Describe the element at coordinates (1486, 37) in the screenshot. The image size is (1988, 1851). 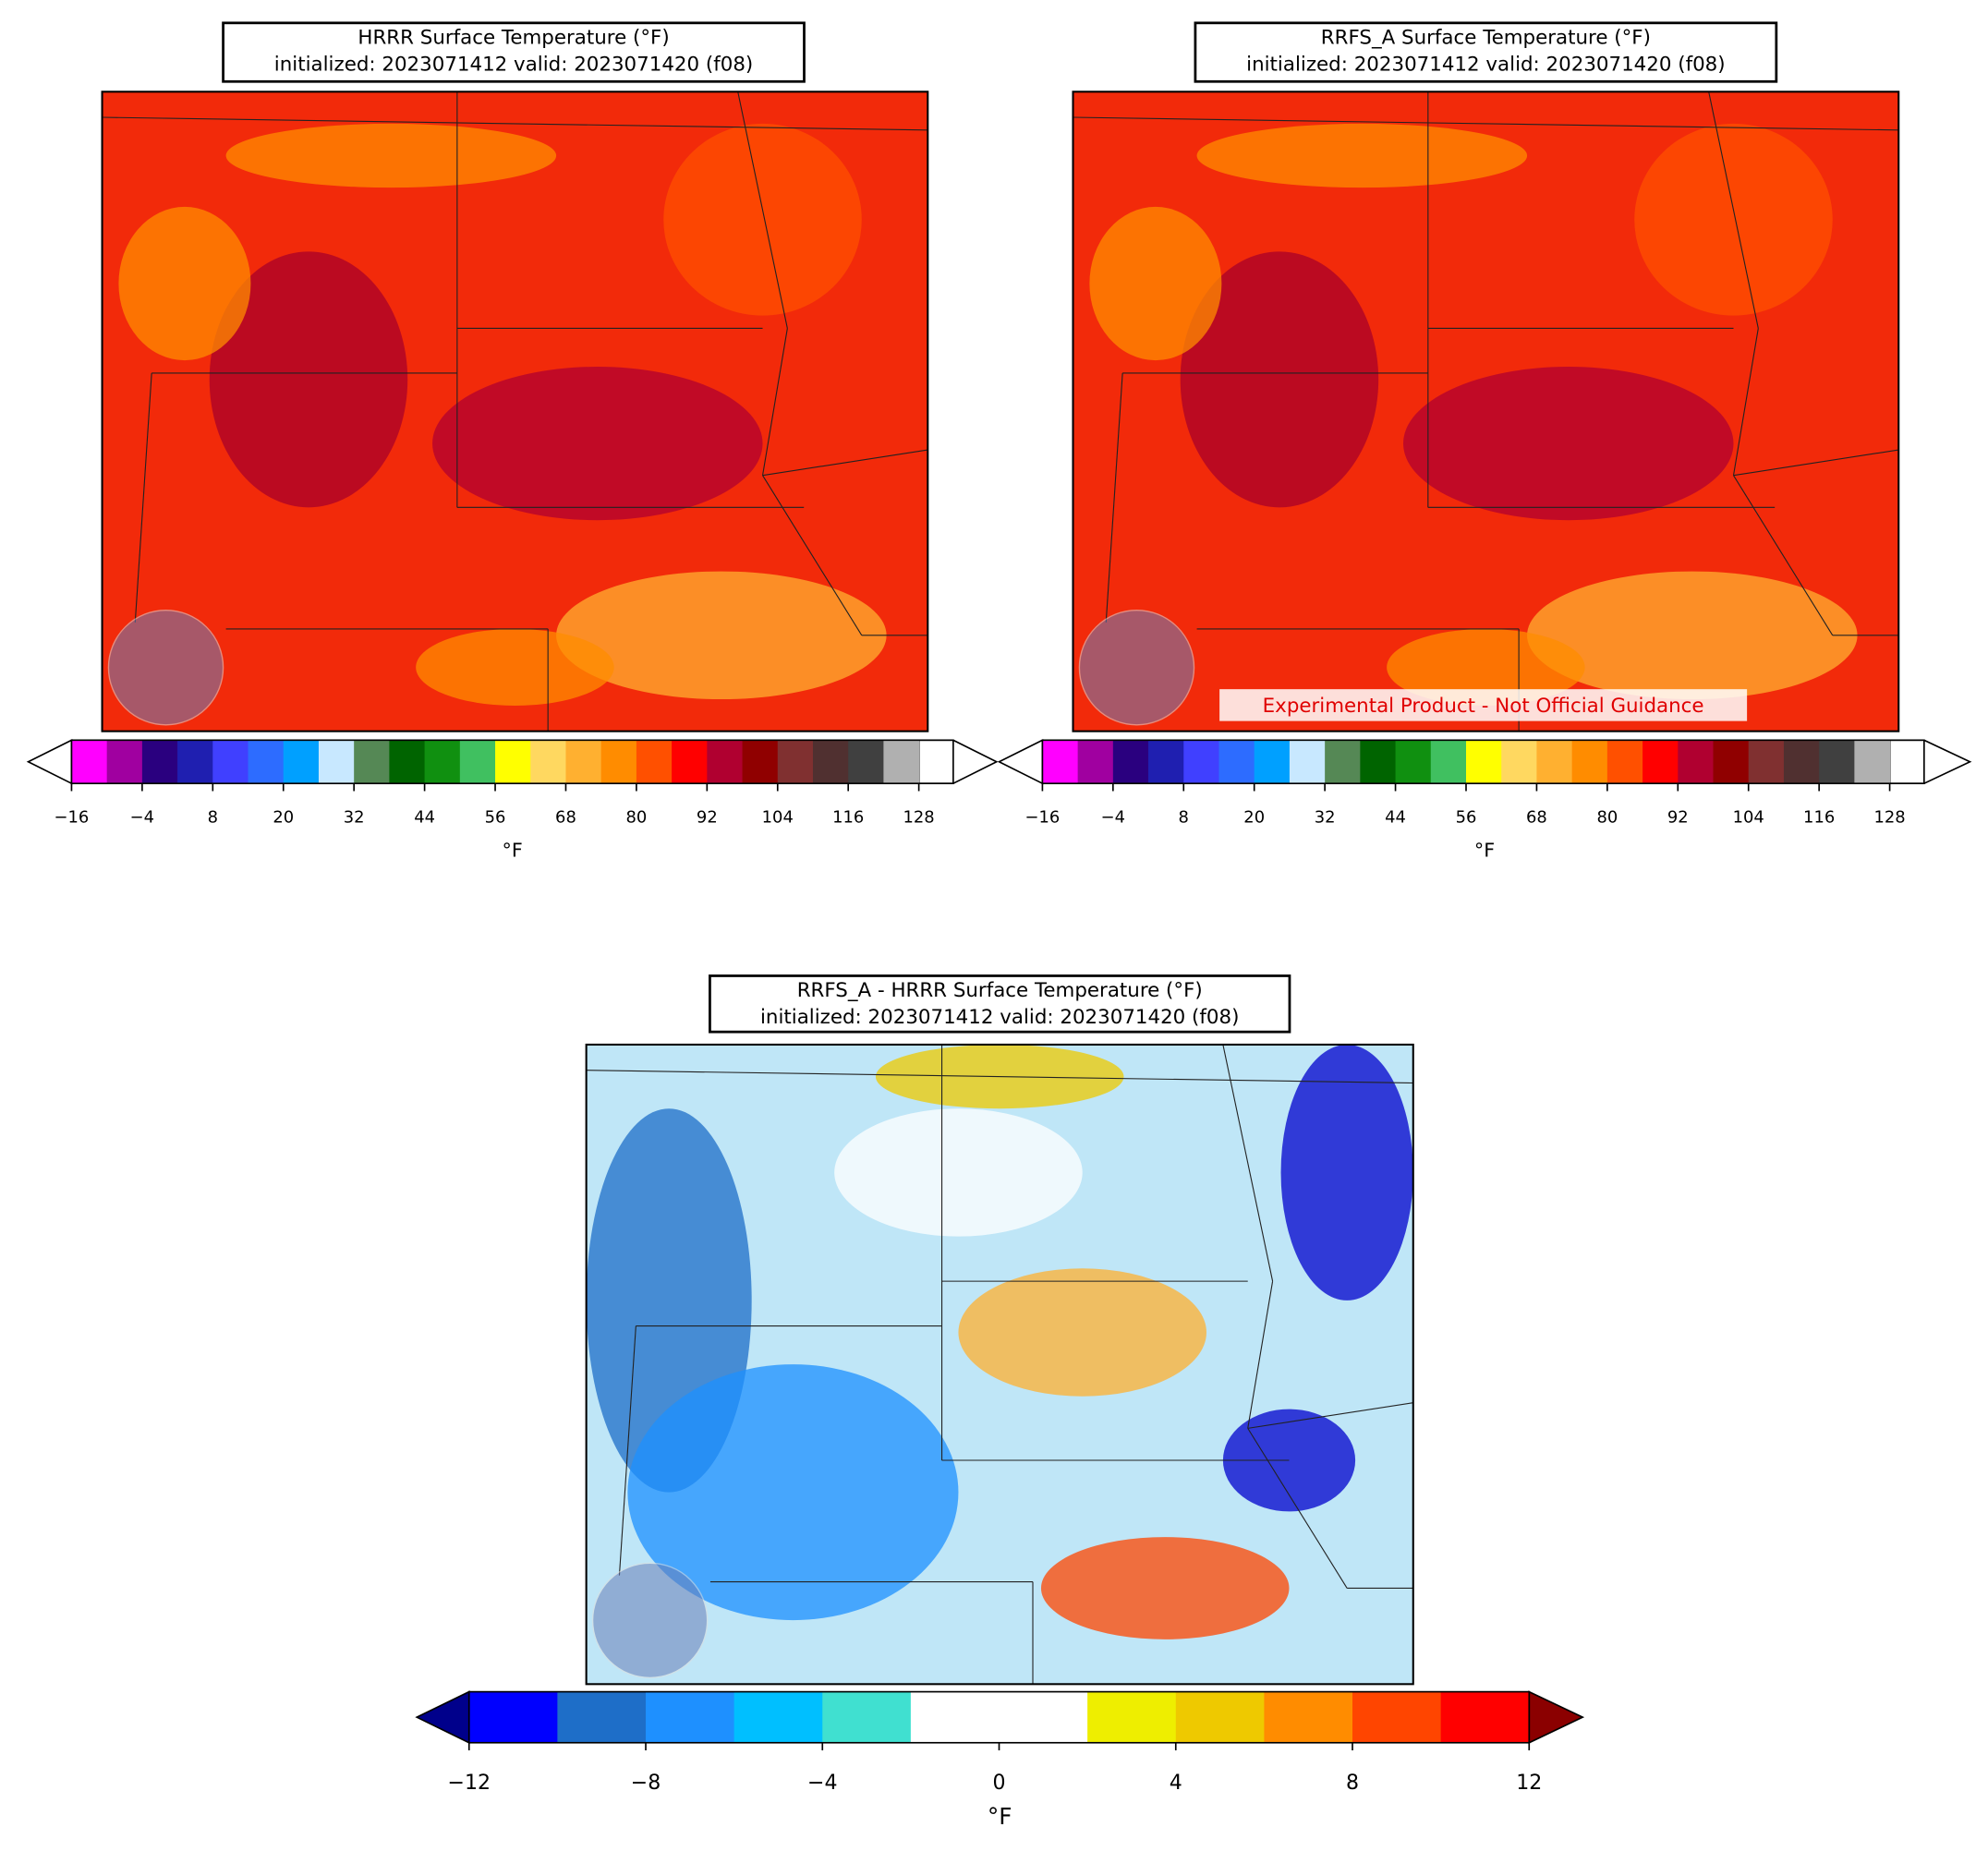
I see `panel-title: RRFS_A Surface Temperature (°F)` at that location.